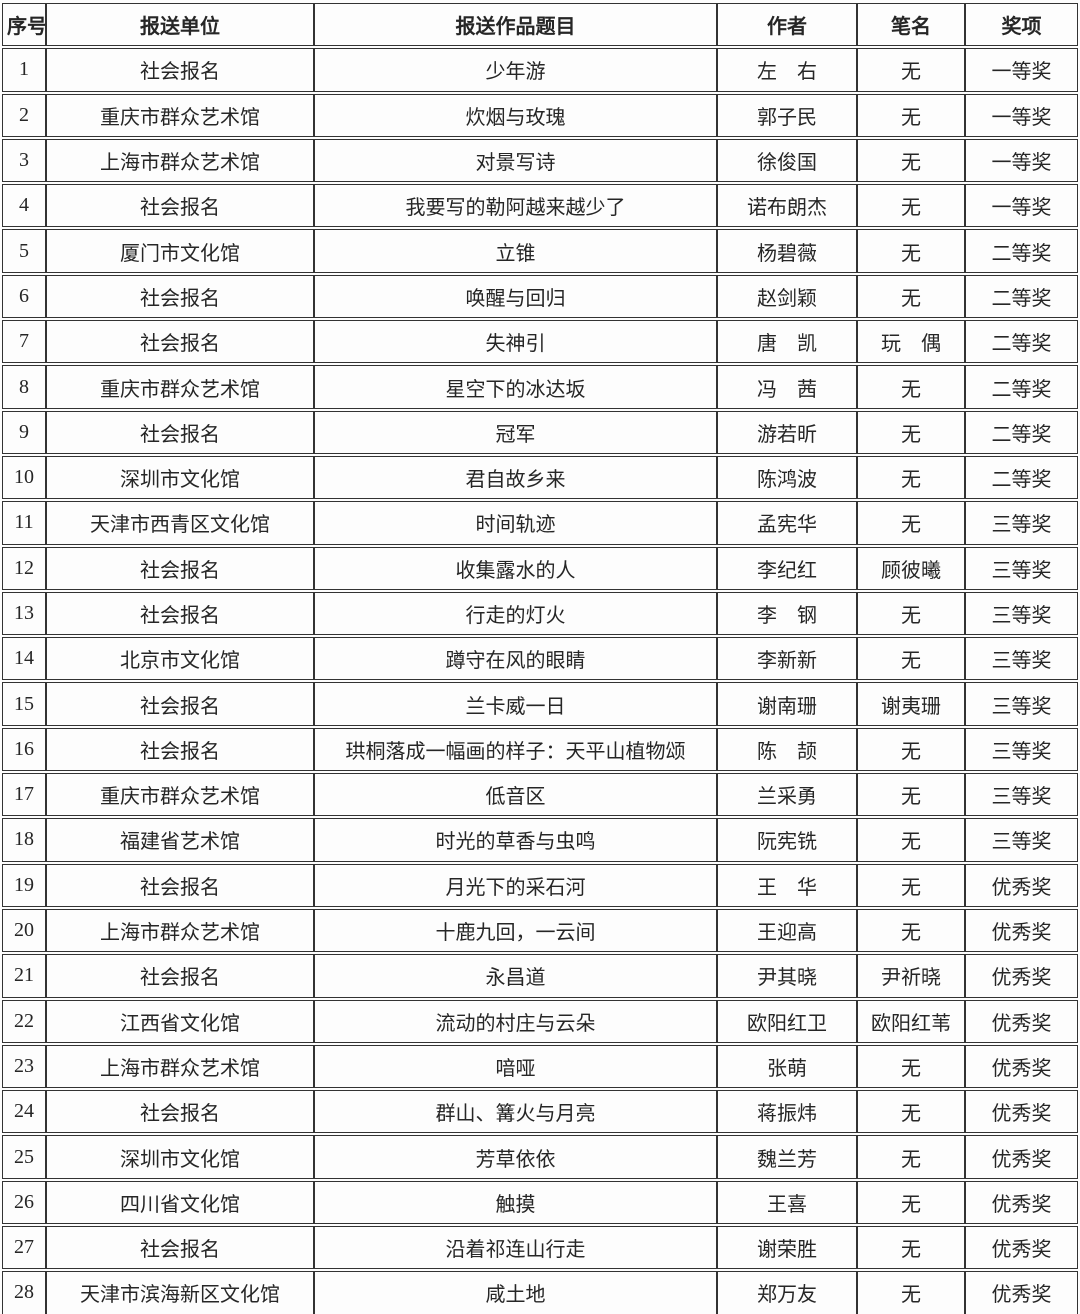 The width and height of the screenshot is (1080, 1314). I want to click on cell-no: 19, so click(24, 885).